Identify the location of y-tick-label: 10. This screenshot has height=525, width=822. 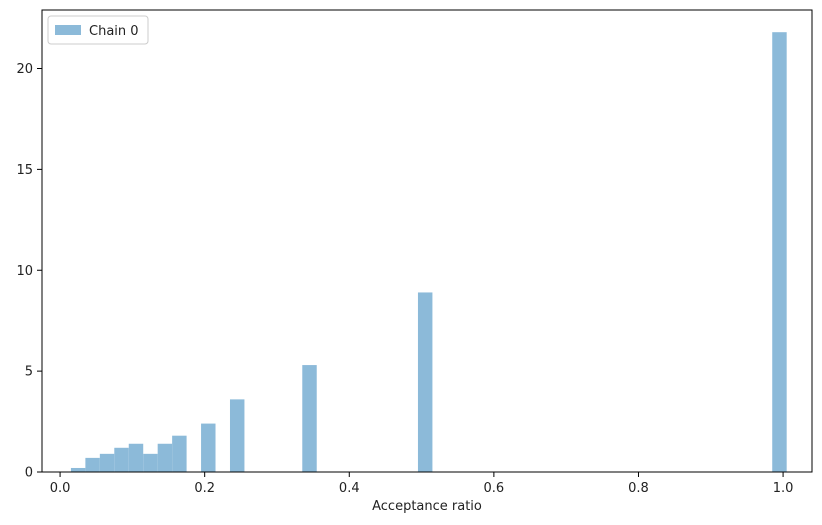
(24, 271).